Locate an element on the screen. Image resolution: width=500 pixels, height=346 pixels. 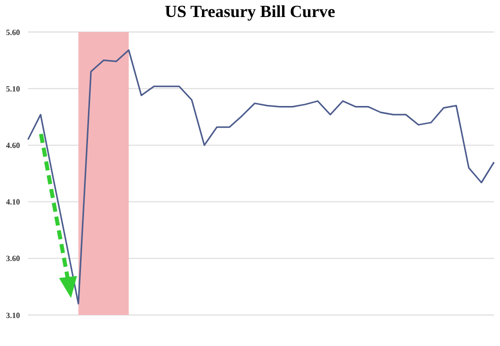
y-tick-label: 3.10 is located at coordinates (13, 315).